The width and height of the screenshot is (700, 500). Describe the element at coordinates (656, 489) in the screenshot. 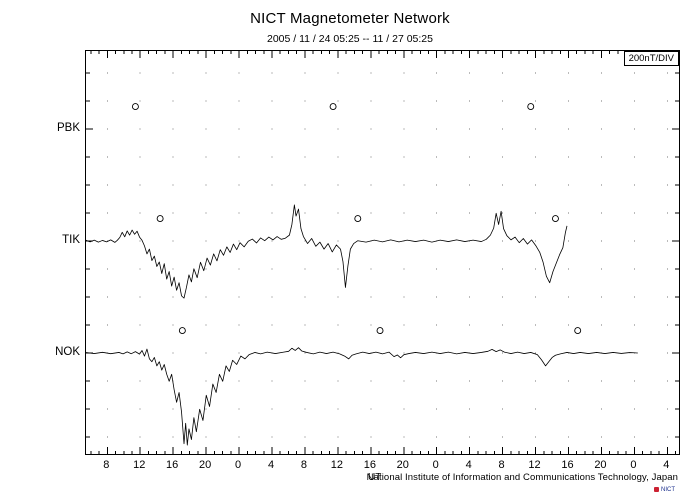

I see `nict-logo-mark` at that location.